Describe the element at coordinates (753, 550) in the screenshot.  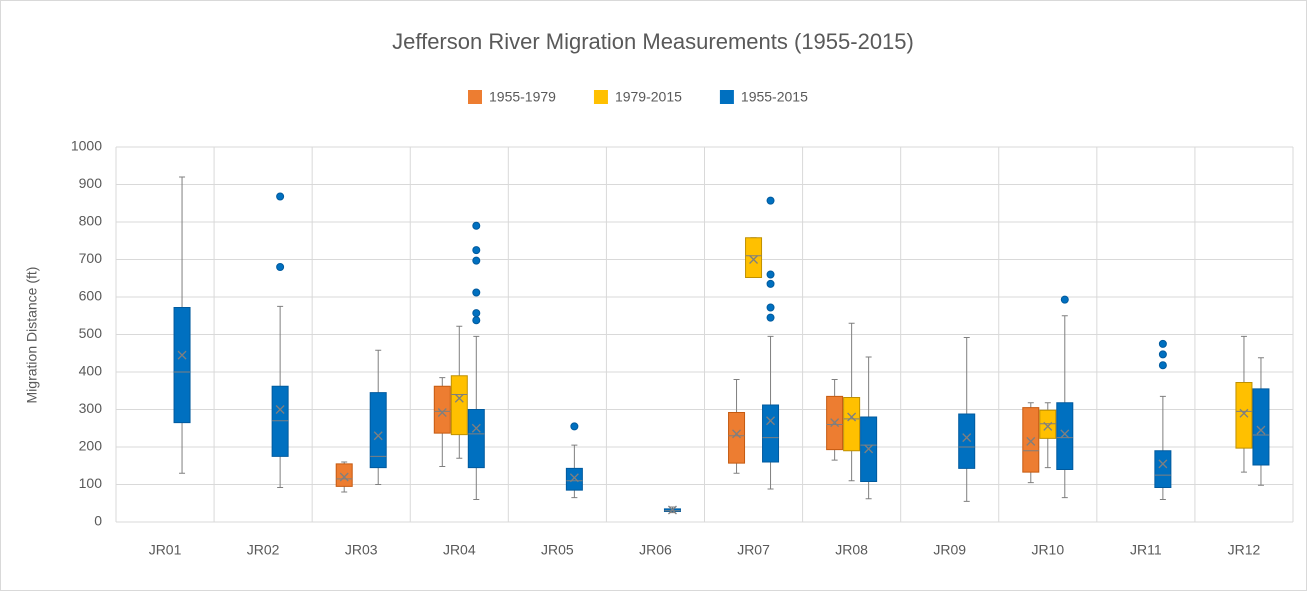
I see `x-tick-label: JR07` at that location.